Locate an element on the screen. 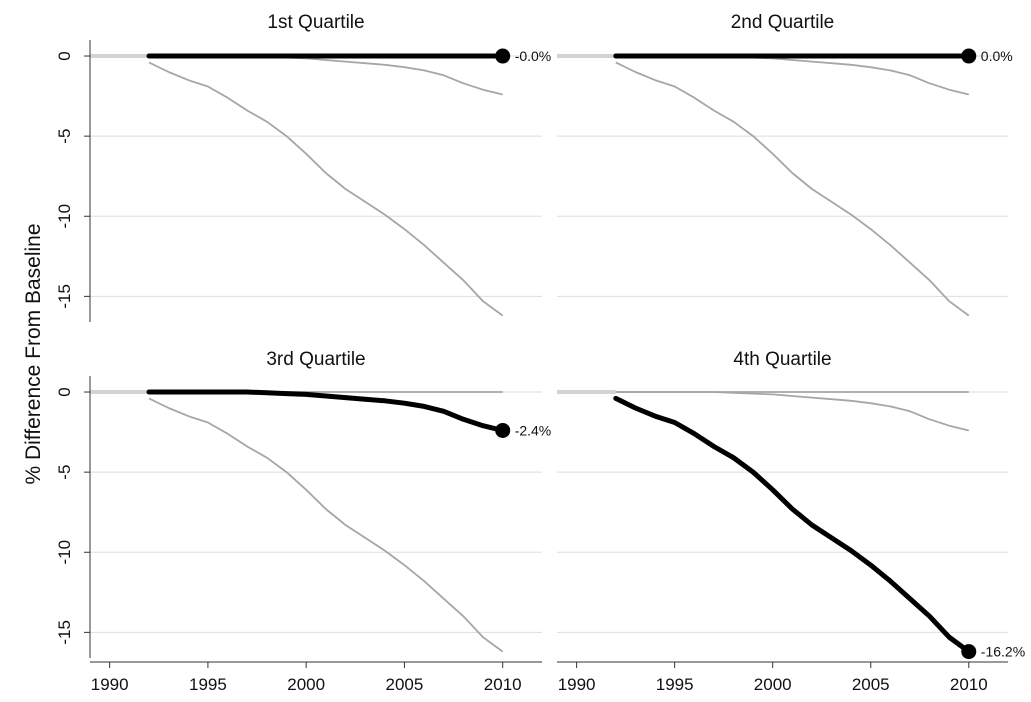 This screenshot has width=1031, height=702. end-value-label: -0.0% is located at coordinates (533, 56).